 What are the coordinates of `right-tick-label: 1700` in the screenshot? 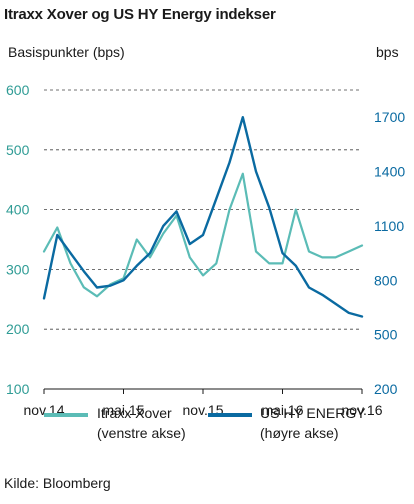 It's located at (389, 117).